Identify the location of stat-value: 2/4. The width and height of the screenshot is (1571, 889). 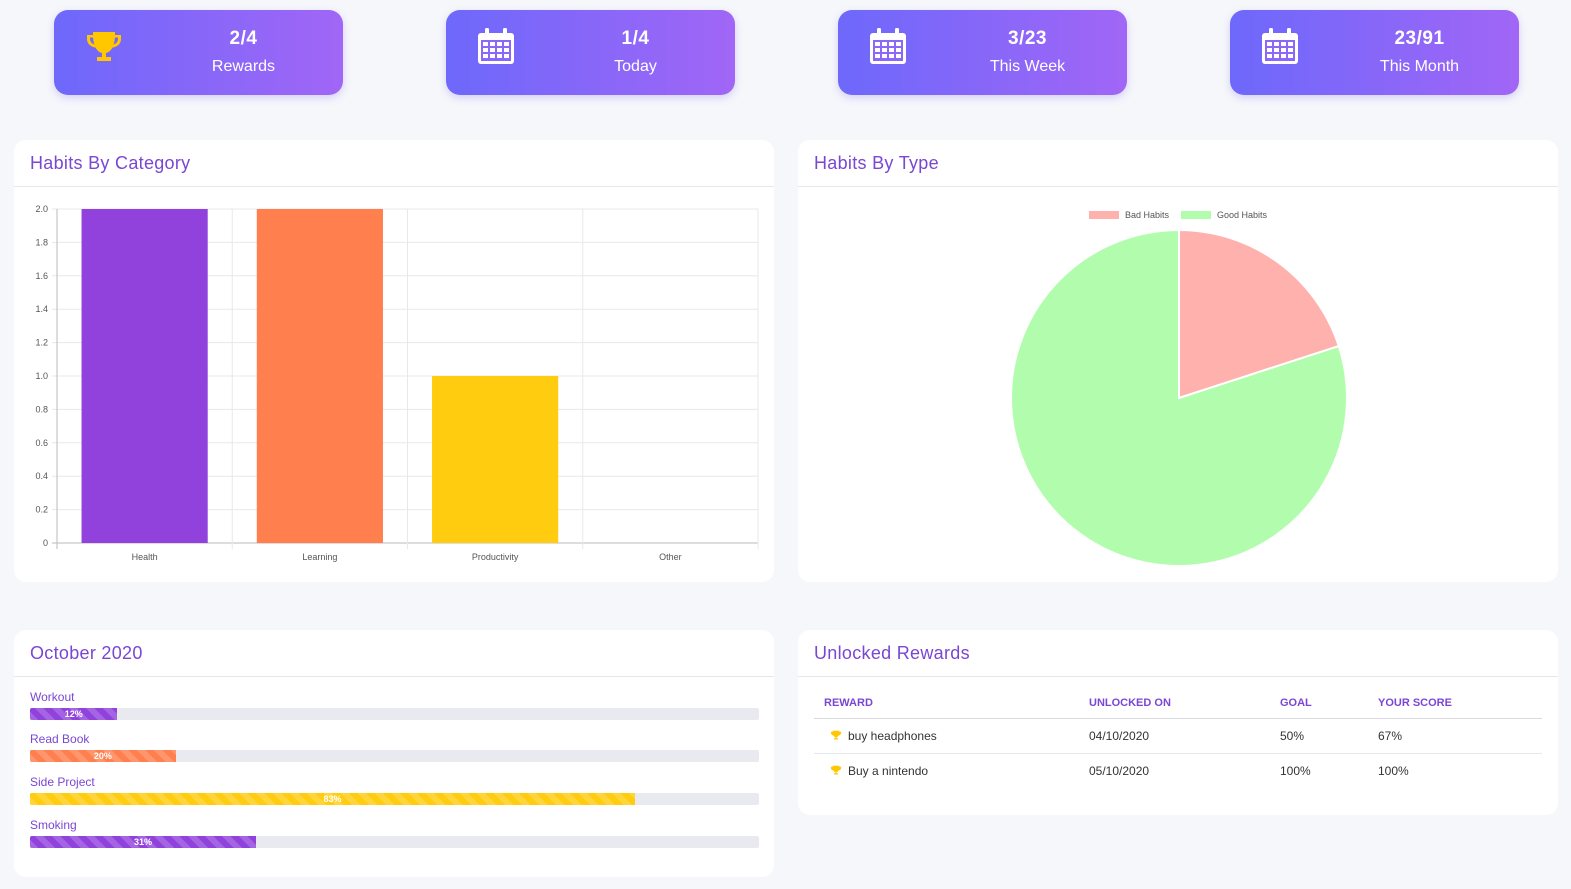
(243, 38).